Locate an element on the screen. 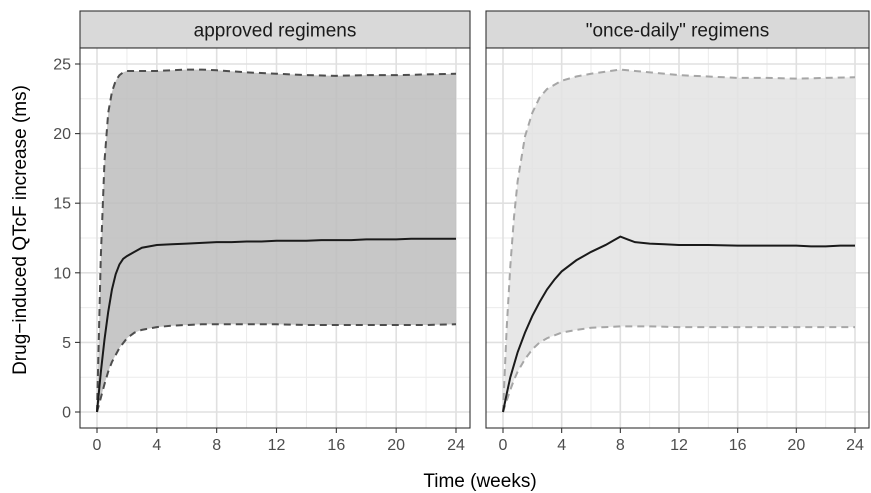 This screenshot has width=871, height=493. y-tick-label: 15 is located at coordinates (62, 204).